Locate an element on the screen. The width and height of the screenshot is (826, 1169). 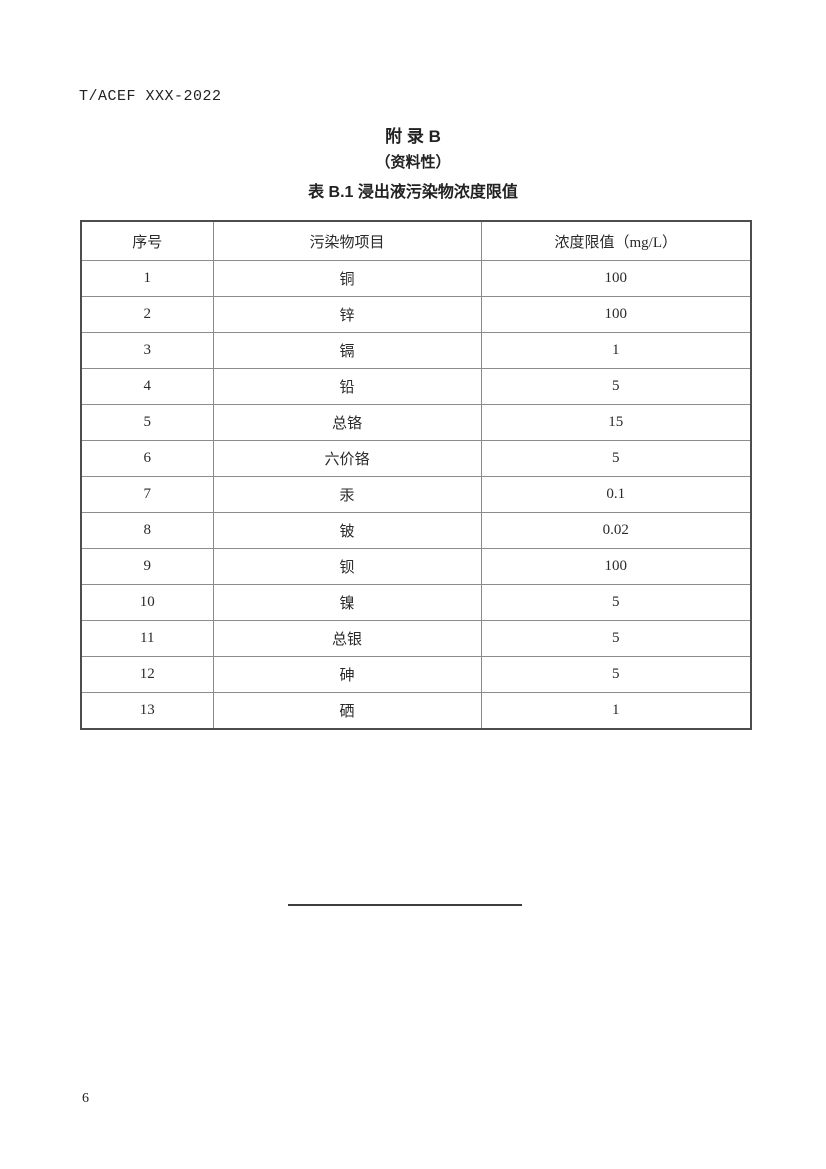
cell-index: 7 is located at coordinates (147, 494).